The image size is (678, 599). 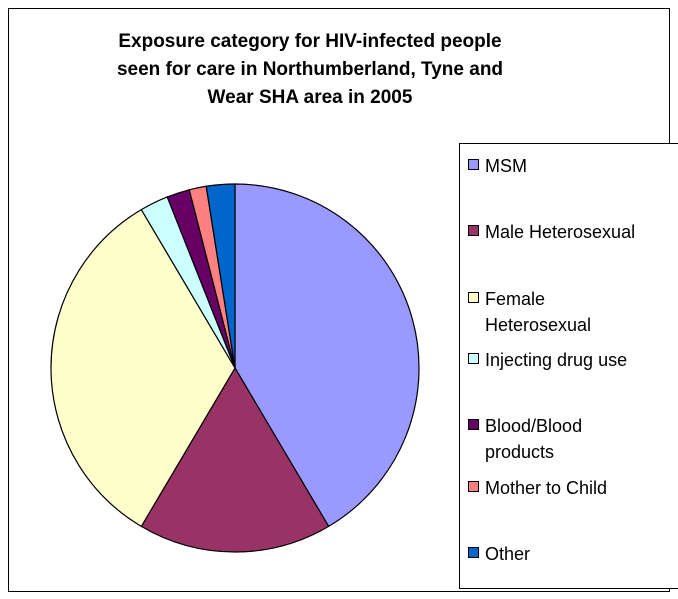 What do you see at coordinates (556, 360) in the screenshot?
I see `legend-label-injecting-drug-use: Injecting drug use` at bounding box center [556, 360].